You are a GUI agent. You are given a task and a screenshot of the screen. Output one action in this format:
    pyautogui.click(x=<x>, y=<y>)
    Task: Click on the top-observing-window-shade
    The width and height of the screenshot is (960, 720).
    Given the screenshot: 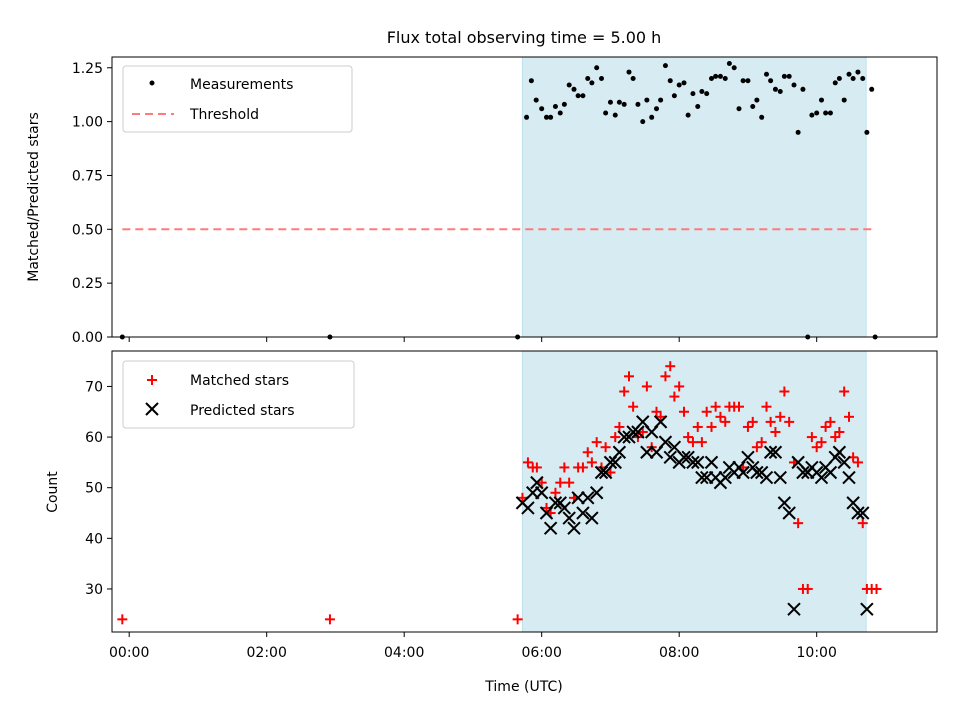 What is the action you would take?
    pyautogui.click(x=694, y=197)
    